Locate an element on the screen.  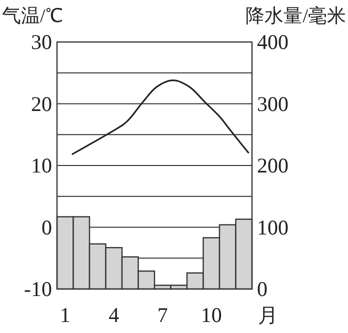
x-tick-label: 4 is located at coordinates (114, 315).